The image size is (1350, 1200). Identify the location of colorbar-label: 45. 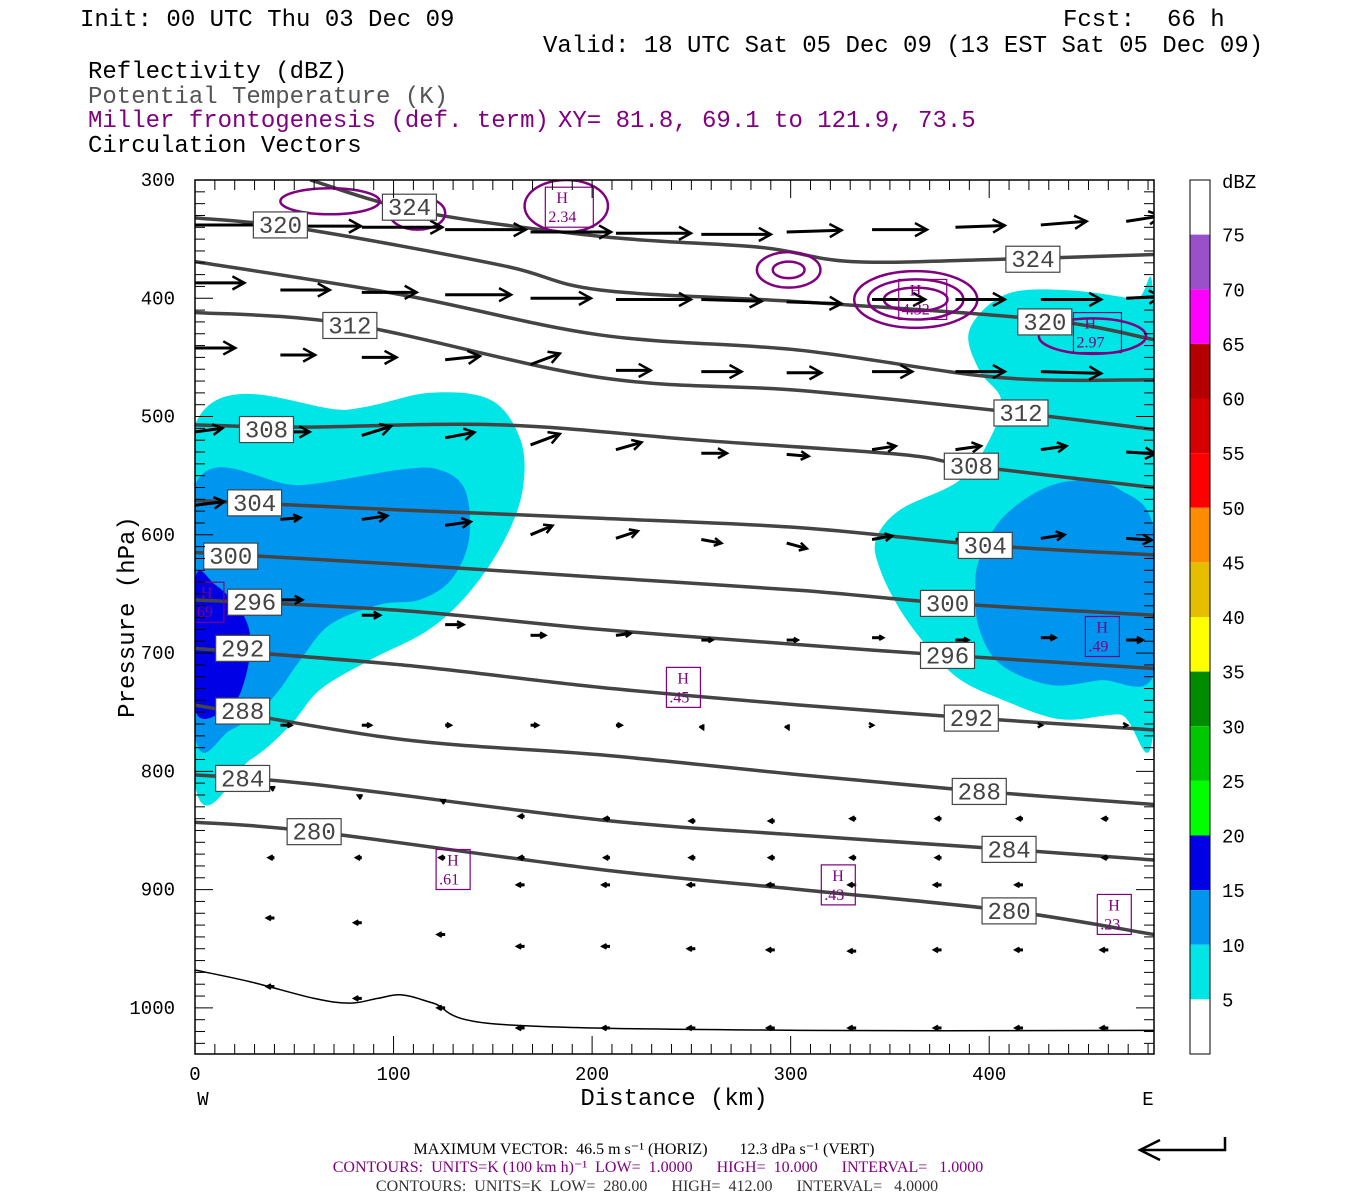
(1233, 564).